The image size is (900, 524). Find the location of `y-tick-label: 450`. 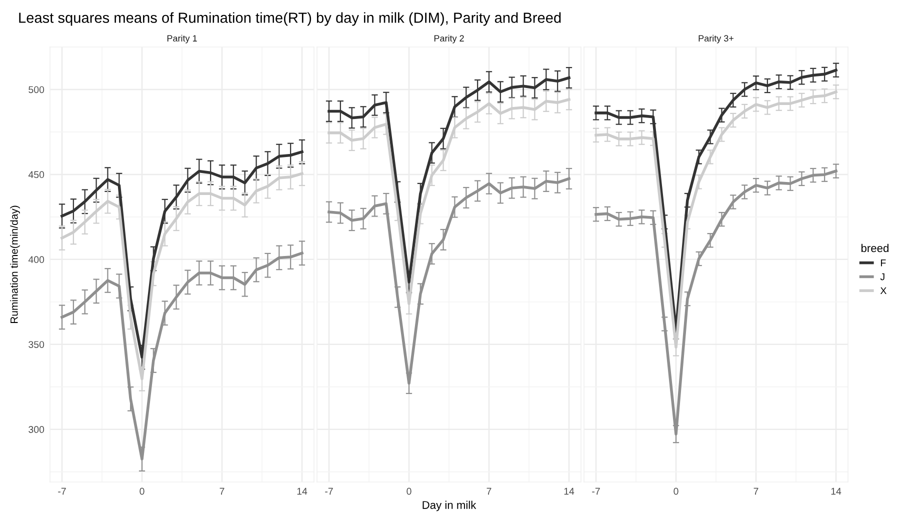

y-tick-label: 450 is located at coordinates (36, 174).